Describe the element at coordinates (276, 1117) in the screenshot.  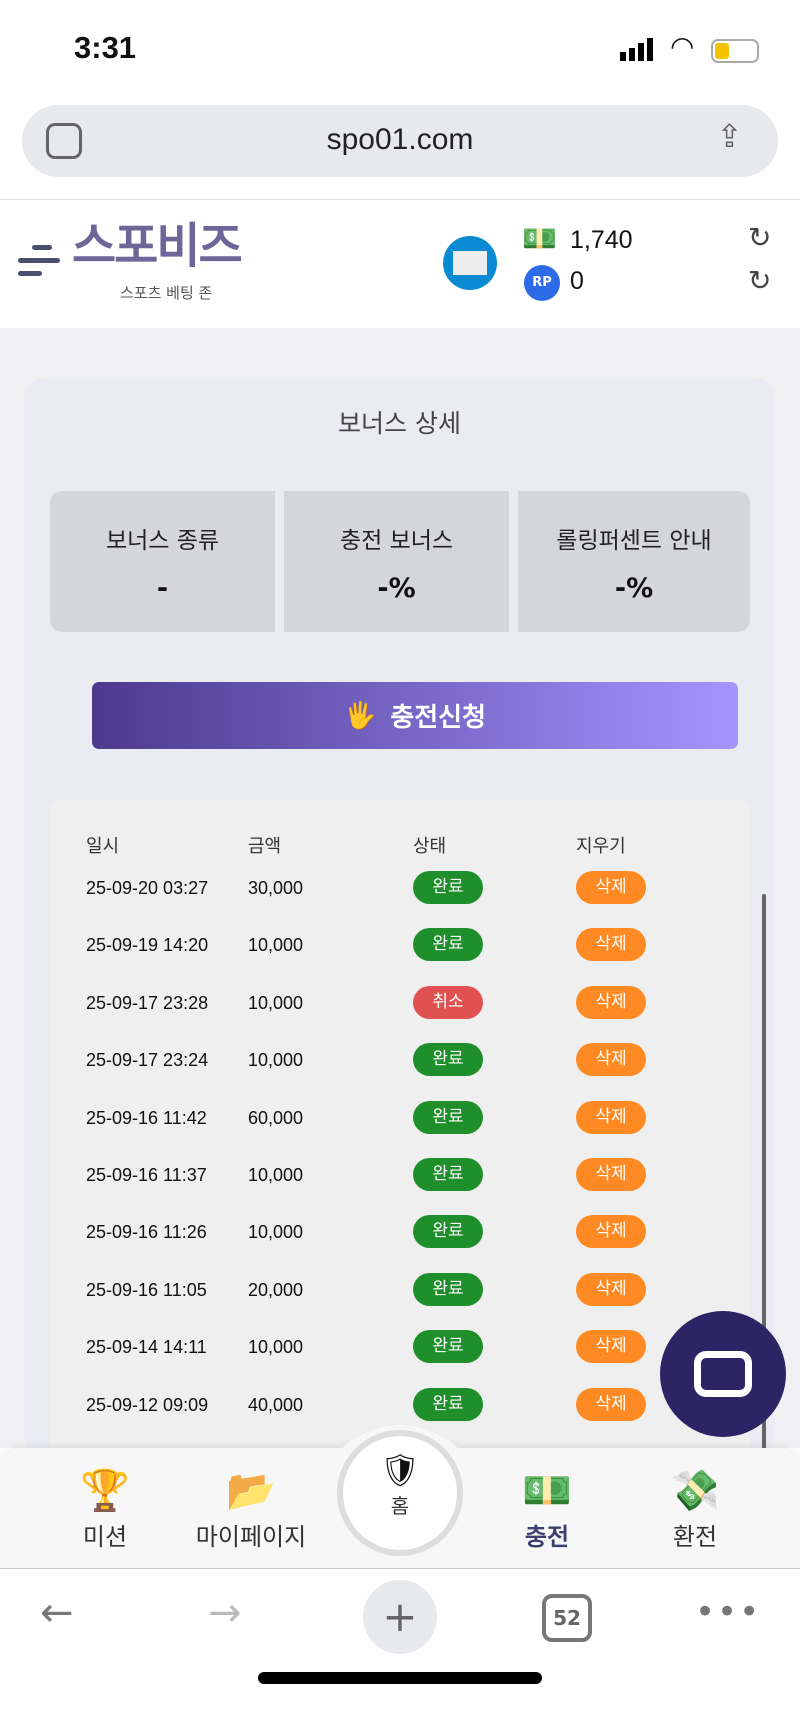
I see `row-amount: 60,000` at that location.